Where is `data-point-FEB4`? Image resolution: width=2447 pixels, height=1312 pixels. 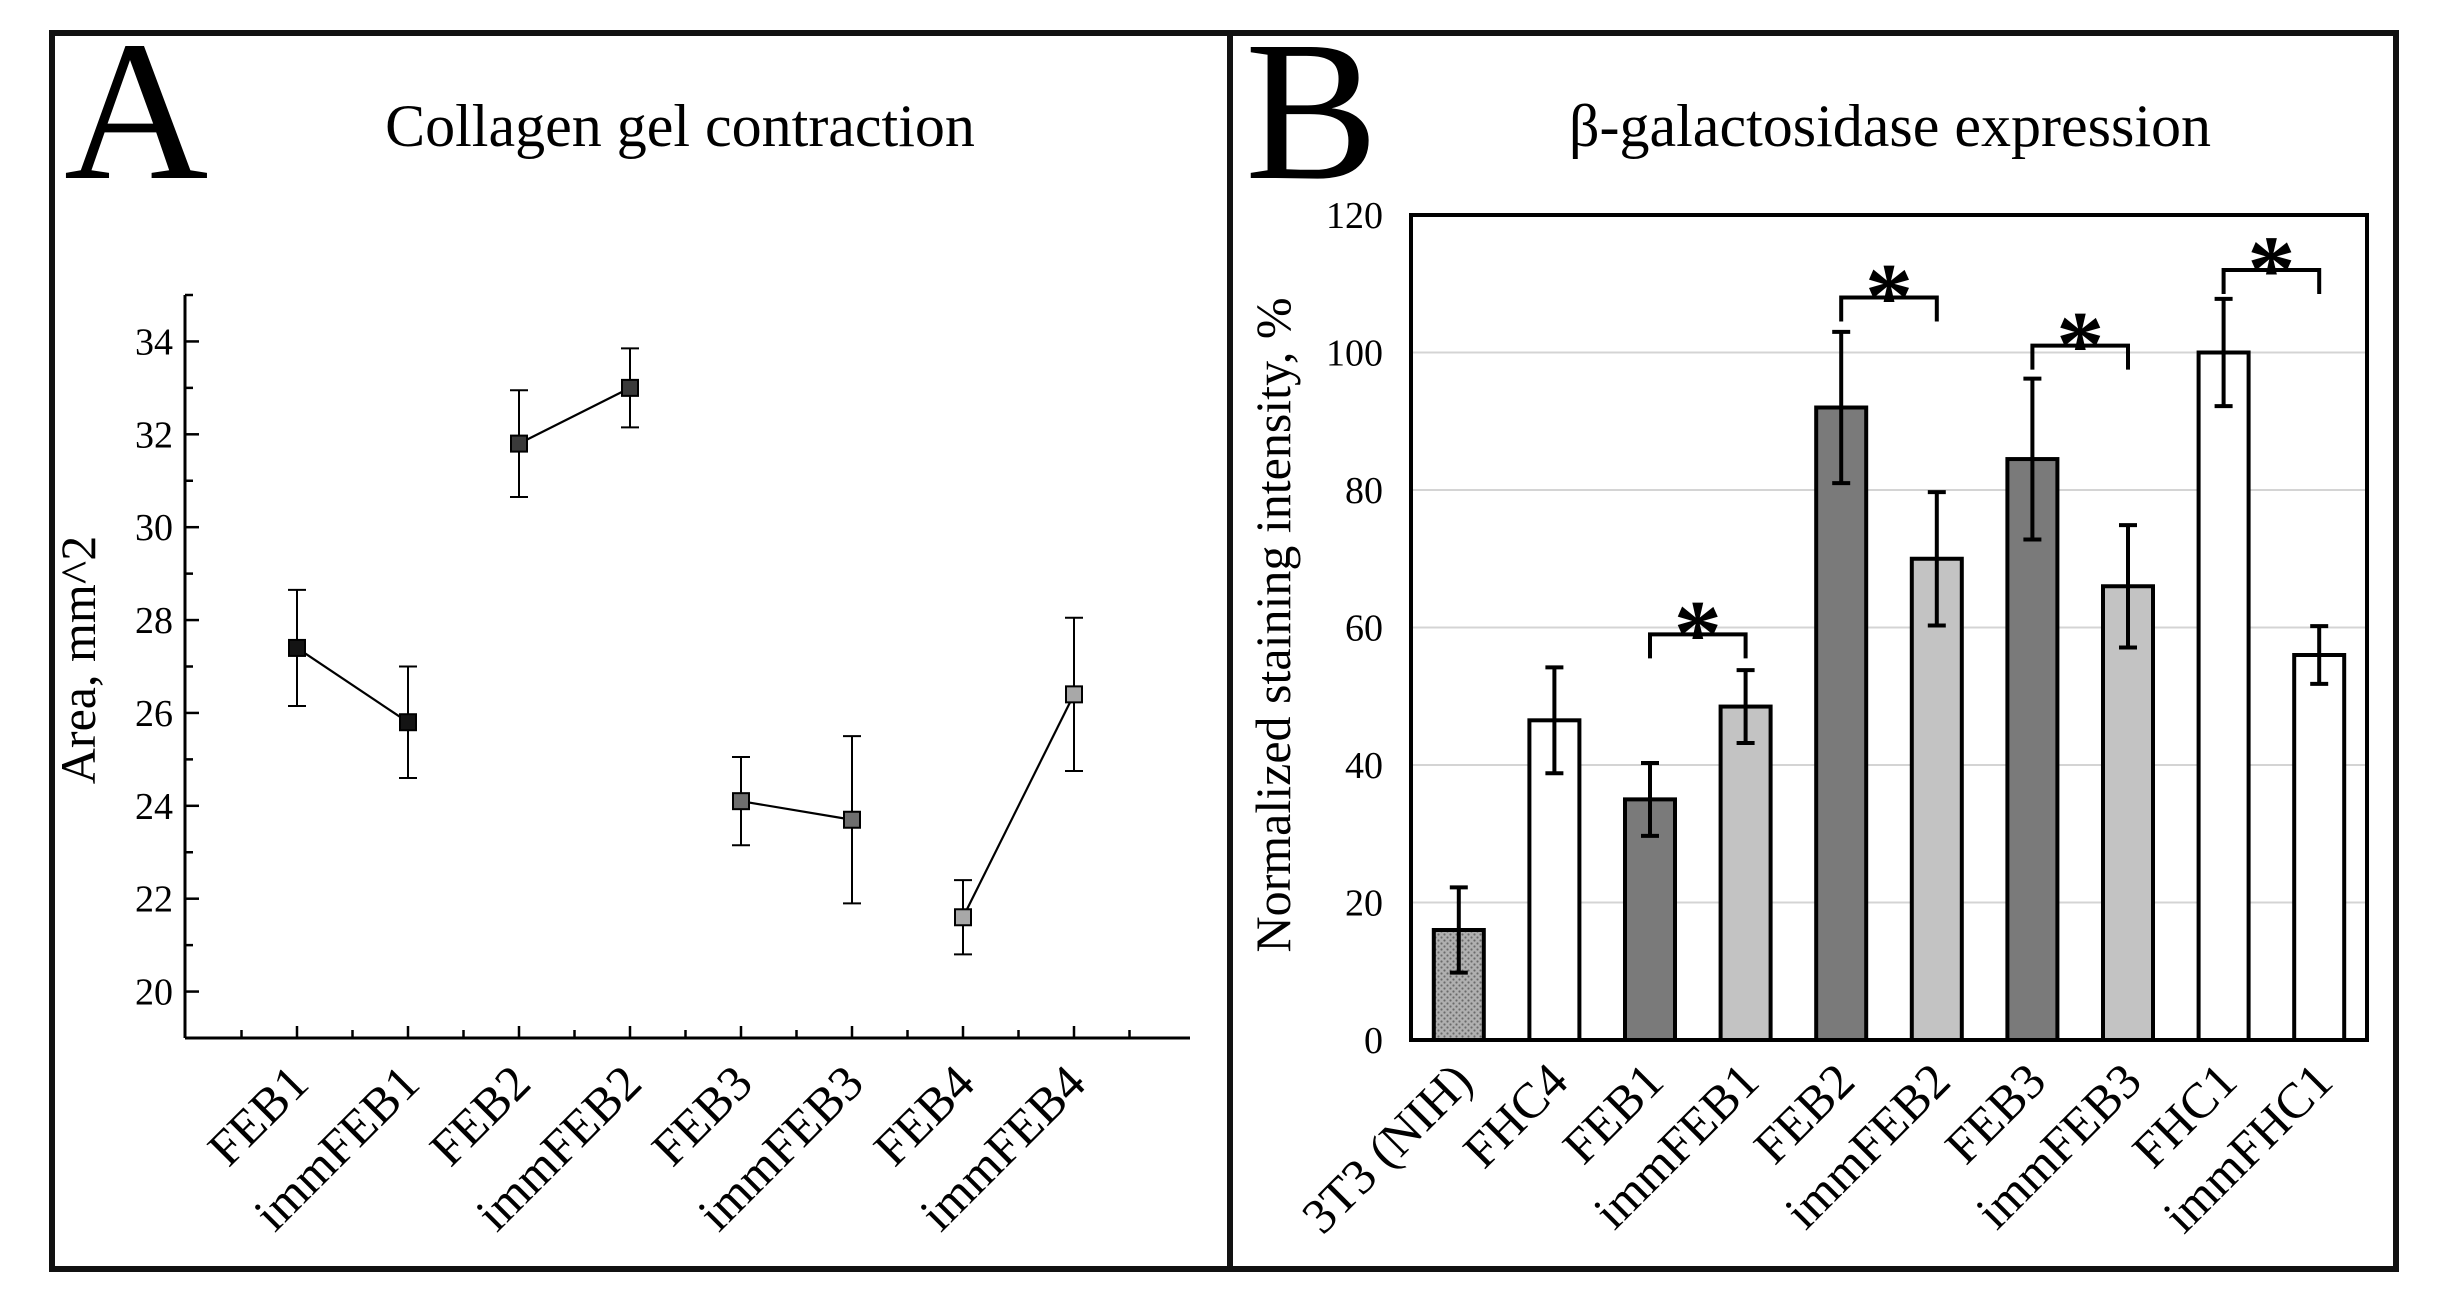 data-point-FEB4 is located at coordinates (963, 917).